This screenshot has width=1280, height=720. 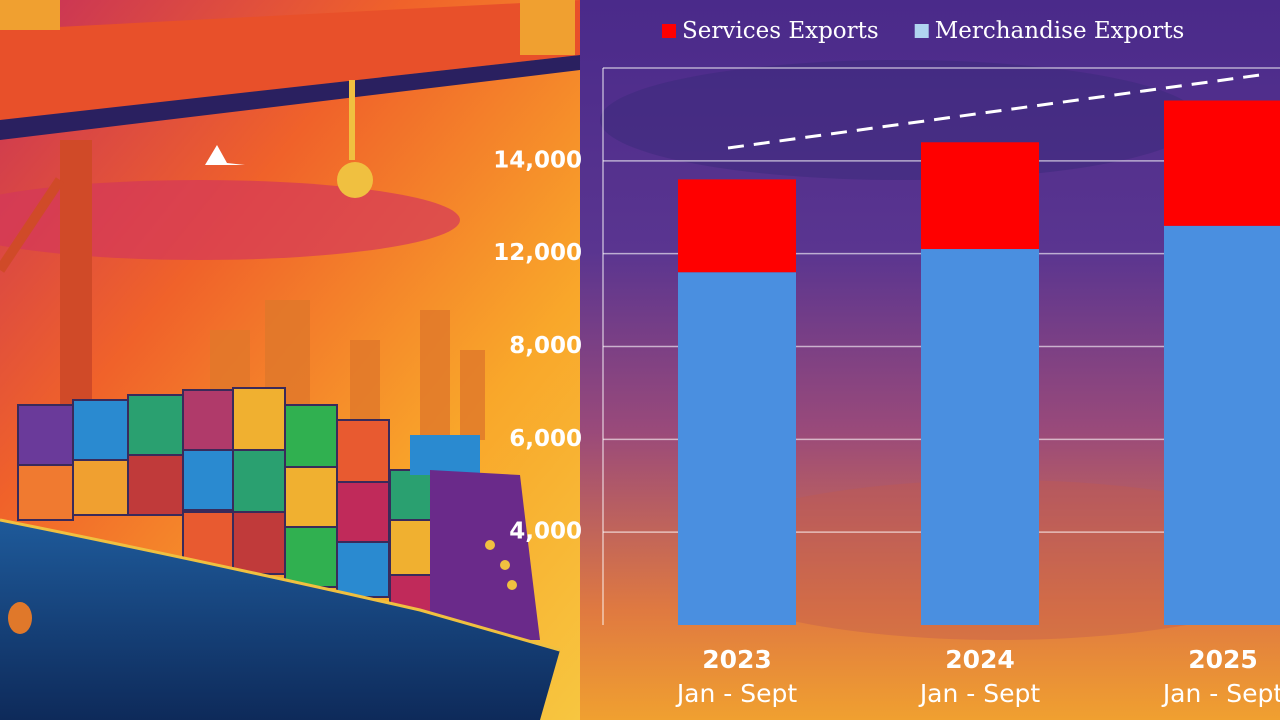 What do you see at coordinates (1223, 659) in the screenshot?
I see `x-tick-label: 2025` at bounding box center [1223, 659].